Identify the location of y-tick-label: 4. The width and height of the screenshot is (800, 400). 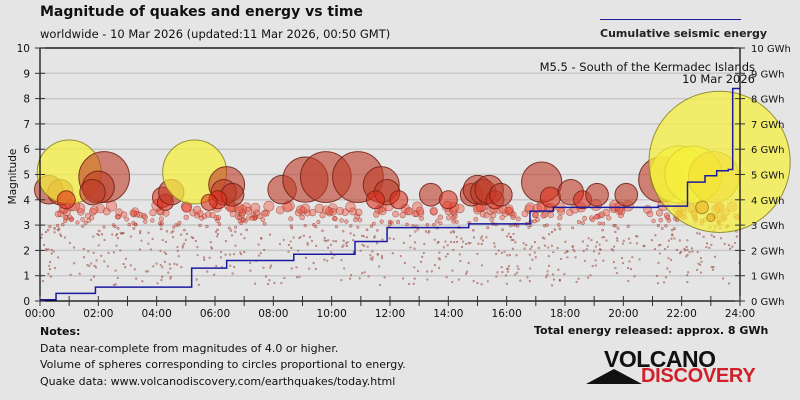
(26, 201).